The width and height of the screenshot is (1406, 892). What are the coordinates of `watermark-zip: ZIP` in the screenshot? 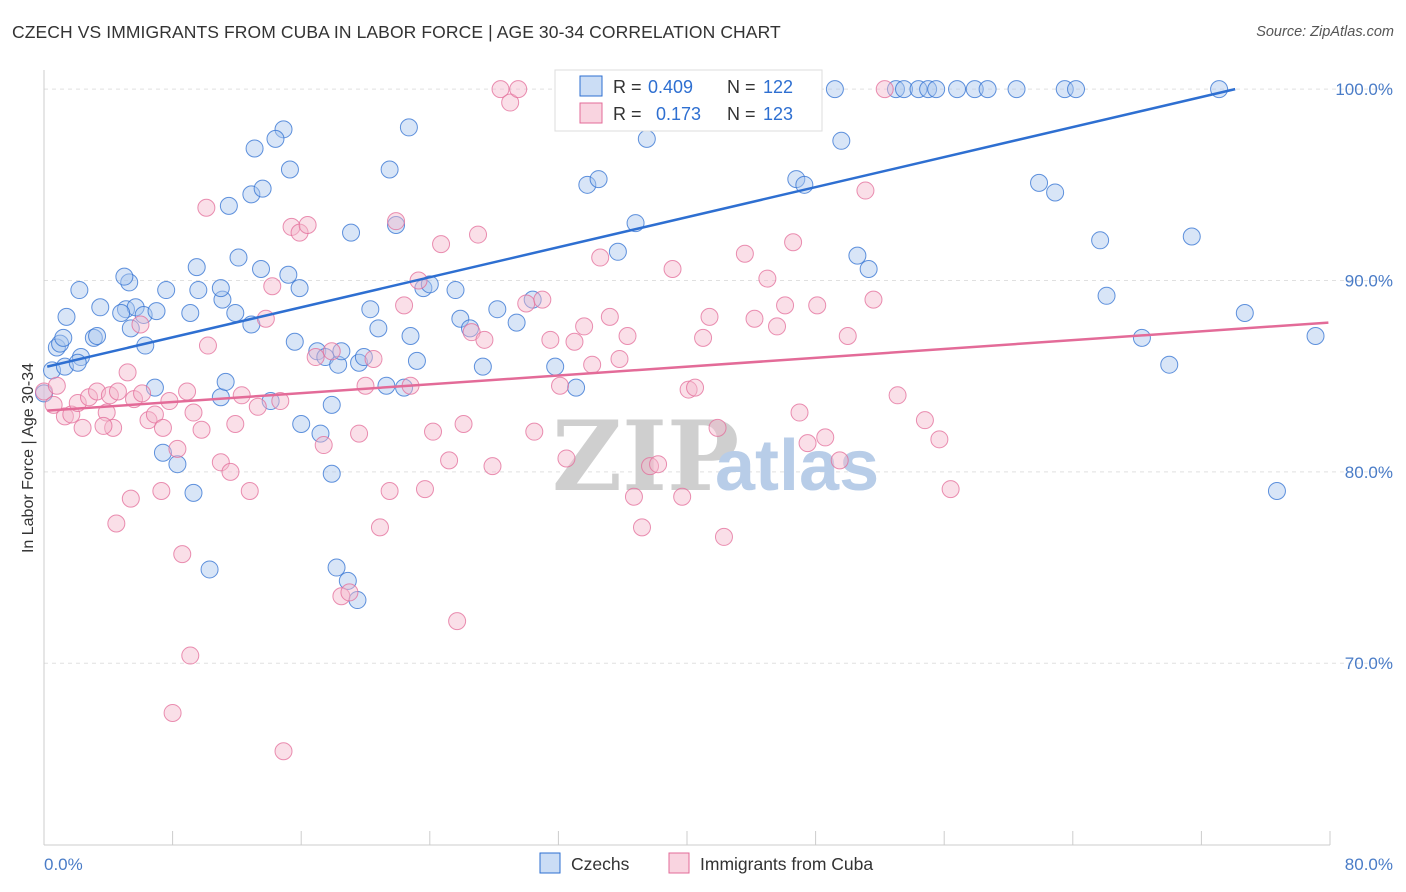 It's located at (645, 456).